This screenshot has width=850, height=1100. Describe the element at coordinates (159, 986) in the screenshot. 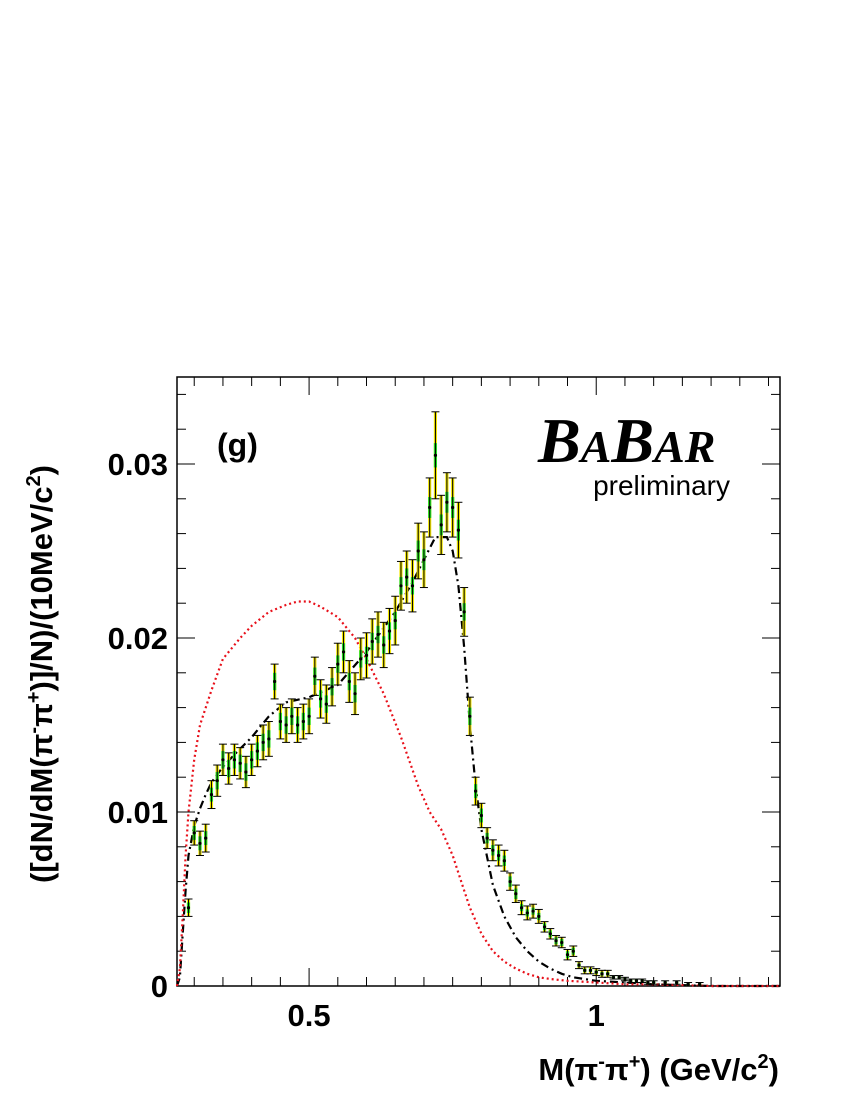

I see `y-tick-label: 0` at that location.